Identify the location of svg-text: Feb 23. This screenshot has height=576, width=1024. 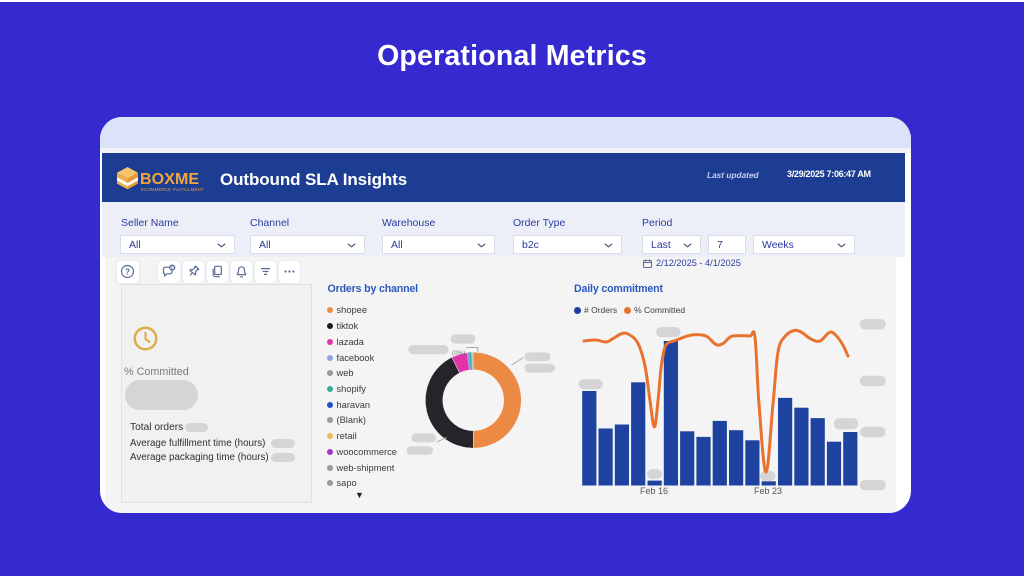
(768, 491).